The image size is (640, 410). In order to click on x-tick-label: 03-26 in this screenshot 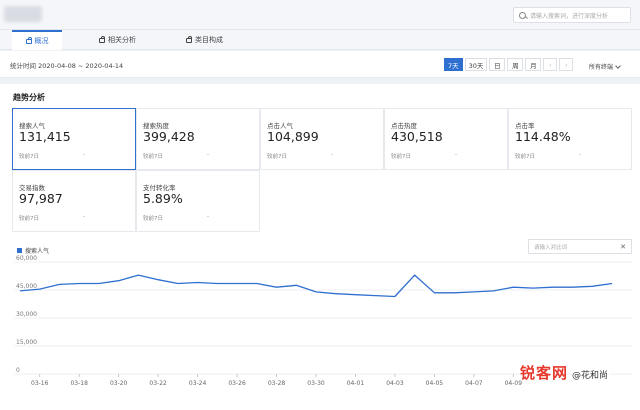, I will do `click(237, 383)`.